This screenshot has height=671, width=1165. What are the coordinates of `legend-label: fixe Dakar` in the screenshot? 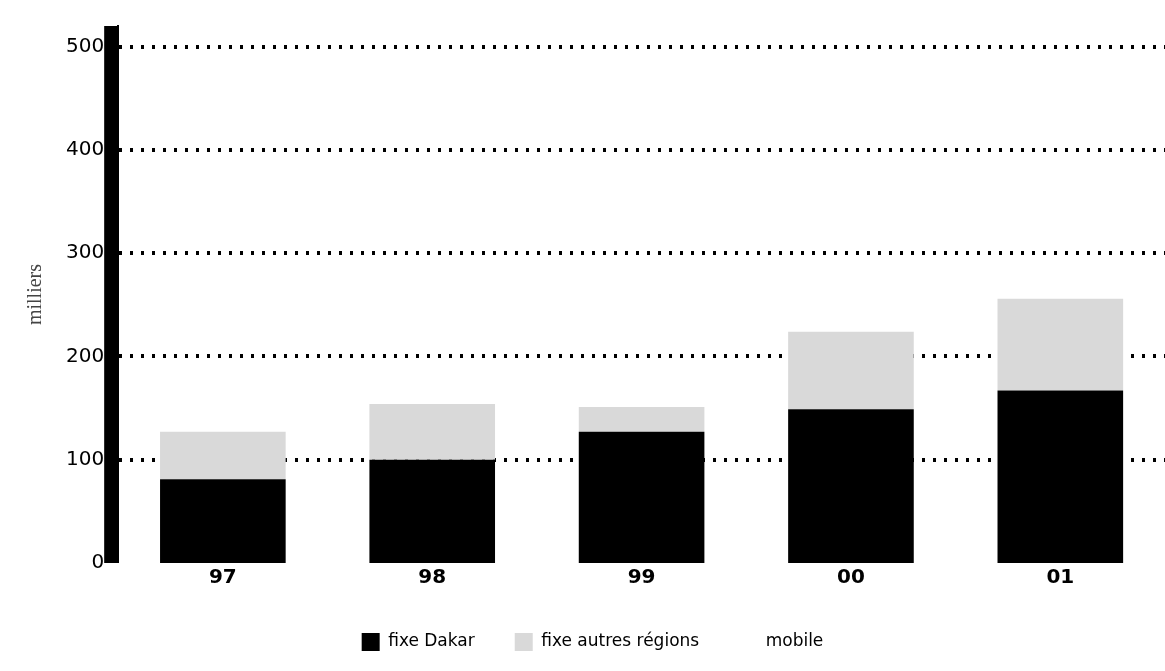 It's located at (431, 640).